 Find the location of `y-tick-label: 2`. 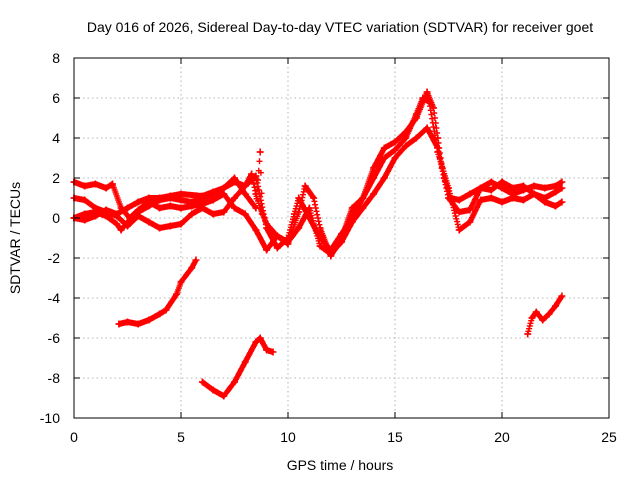

y-tick-label: 2 is located at coordinates (56, 178).